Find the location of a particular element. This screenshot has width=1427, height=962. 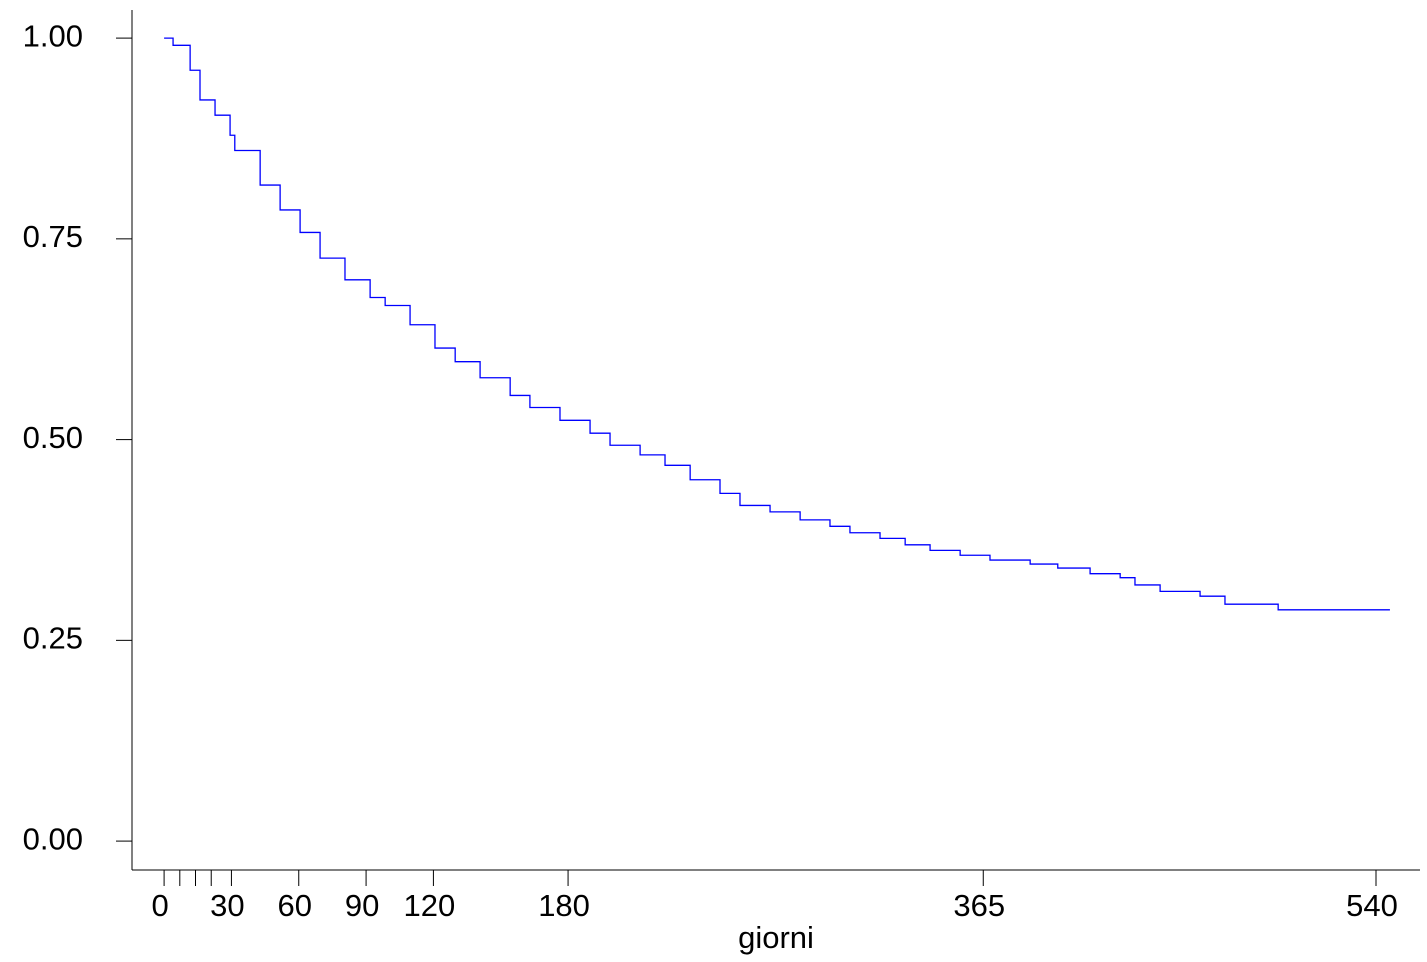

x-tick-label: 540 is located at coordinates (1372, 905).